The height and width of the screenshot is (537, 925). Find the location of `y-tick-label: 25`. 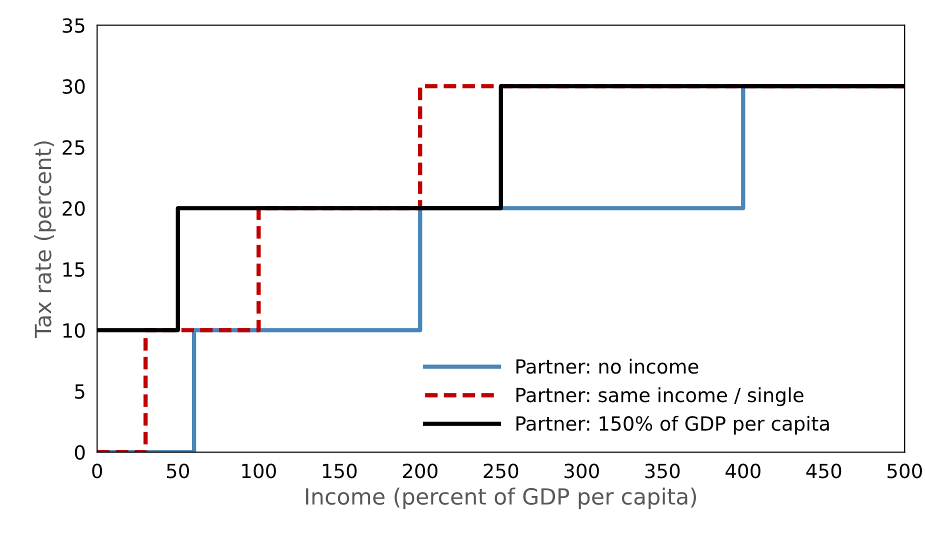

y-tick-label: 25 is located at coordinates (73, 147).